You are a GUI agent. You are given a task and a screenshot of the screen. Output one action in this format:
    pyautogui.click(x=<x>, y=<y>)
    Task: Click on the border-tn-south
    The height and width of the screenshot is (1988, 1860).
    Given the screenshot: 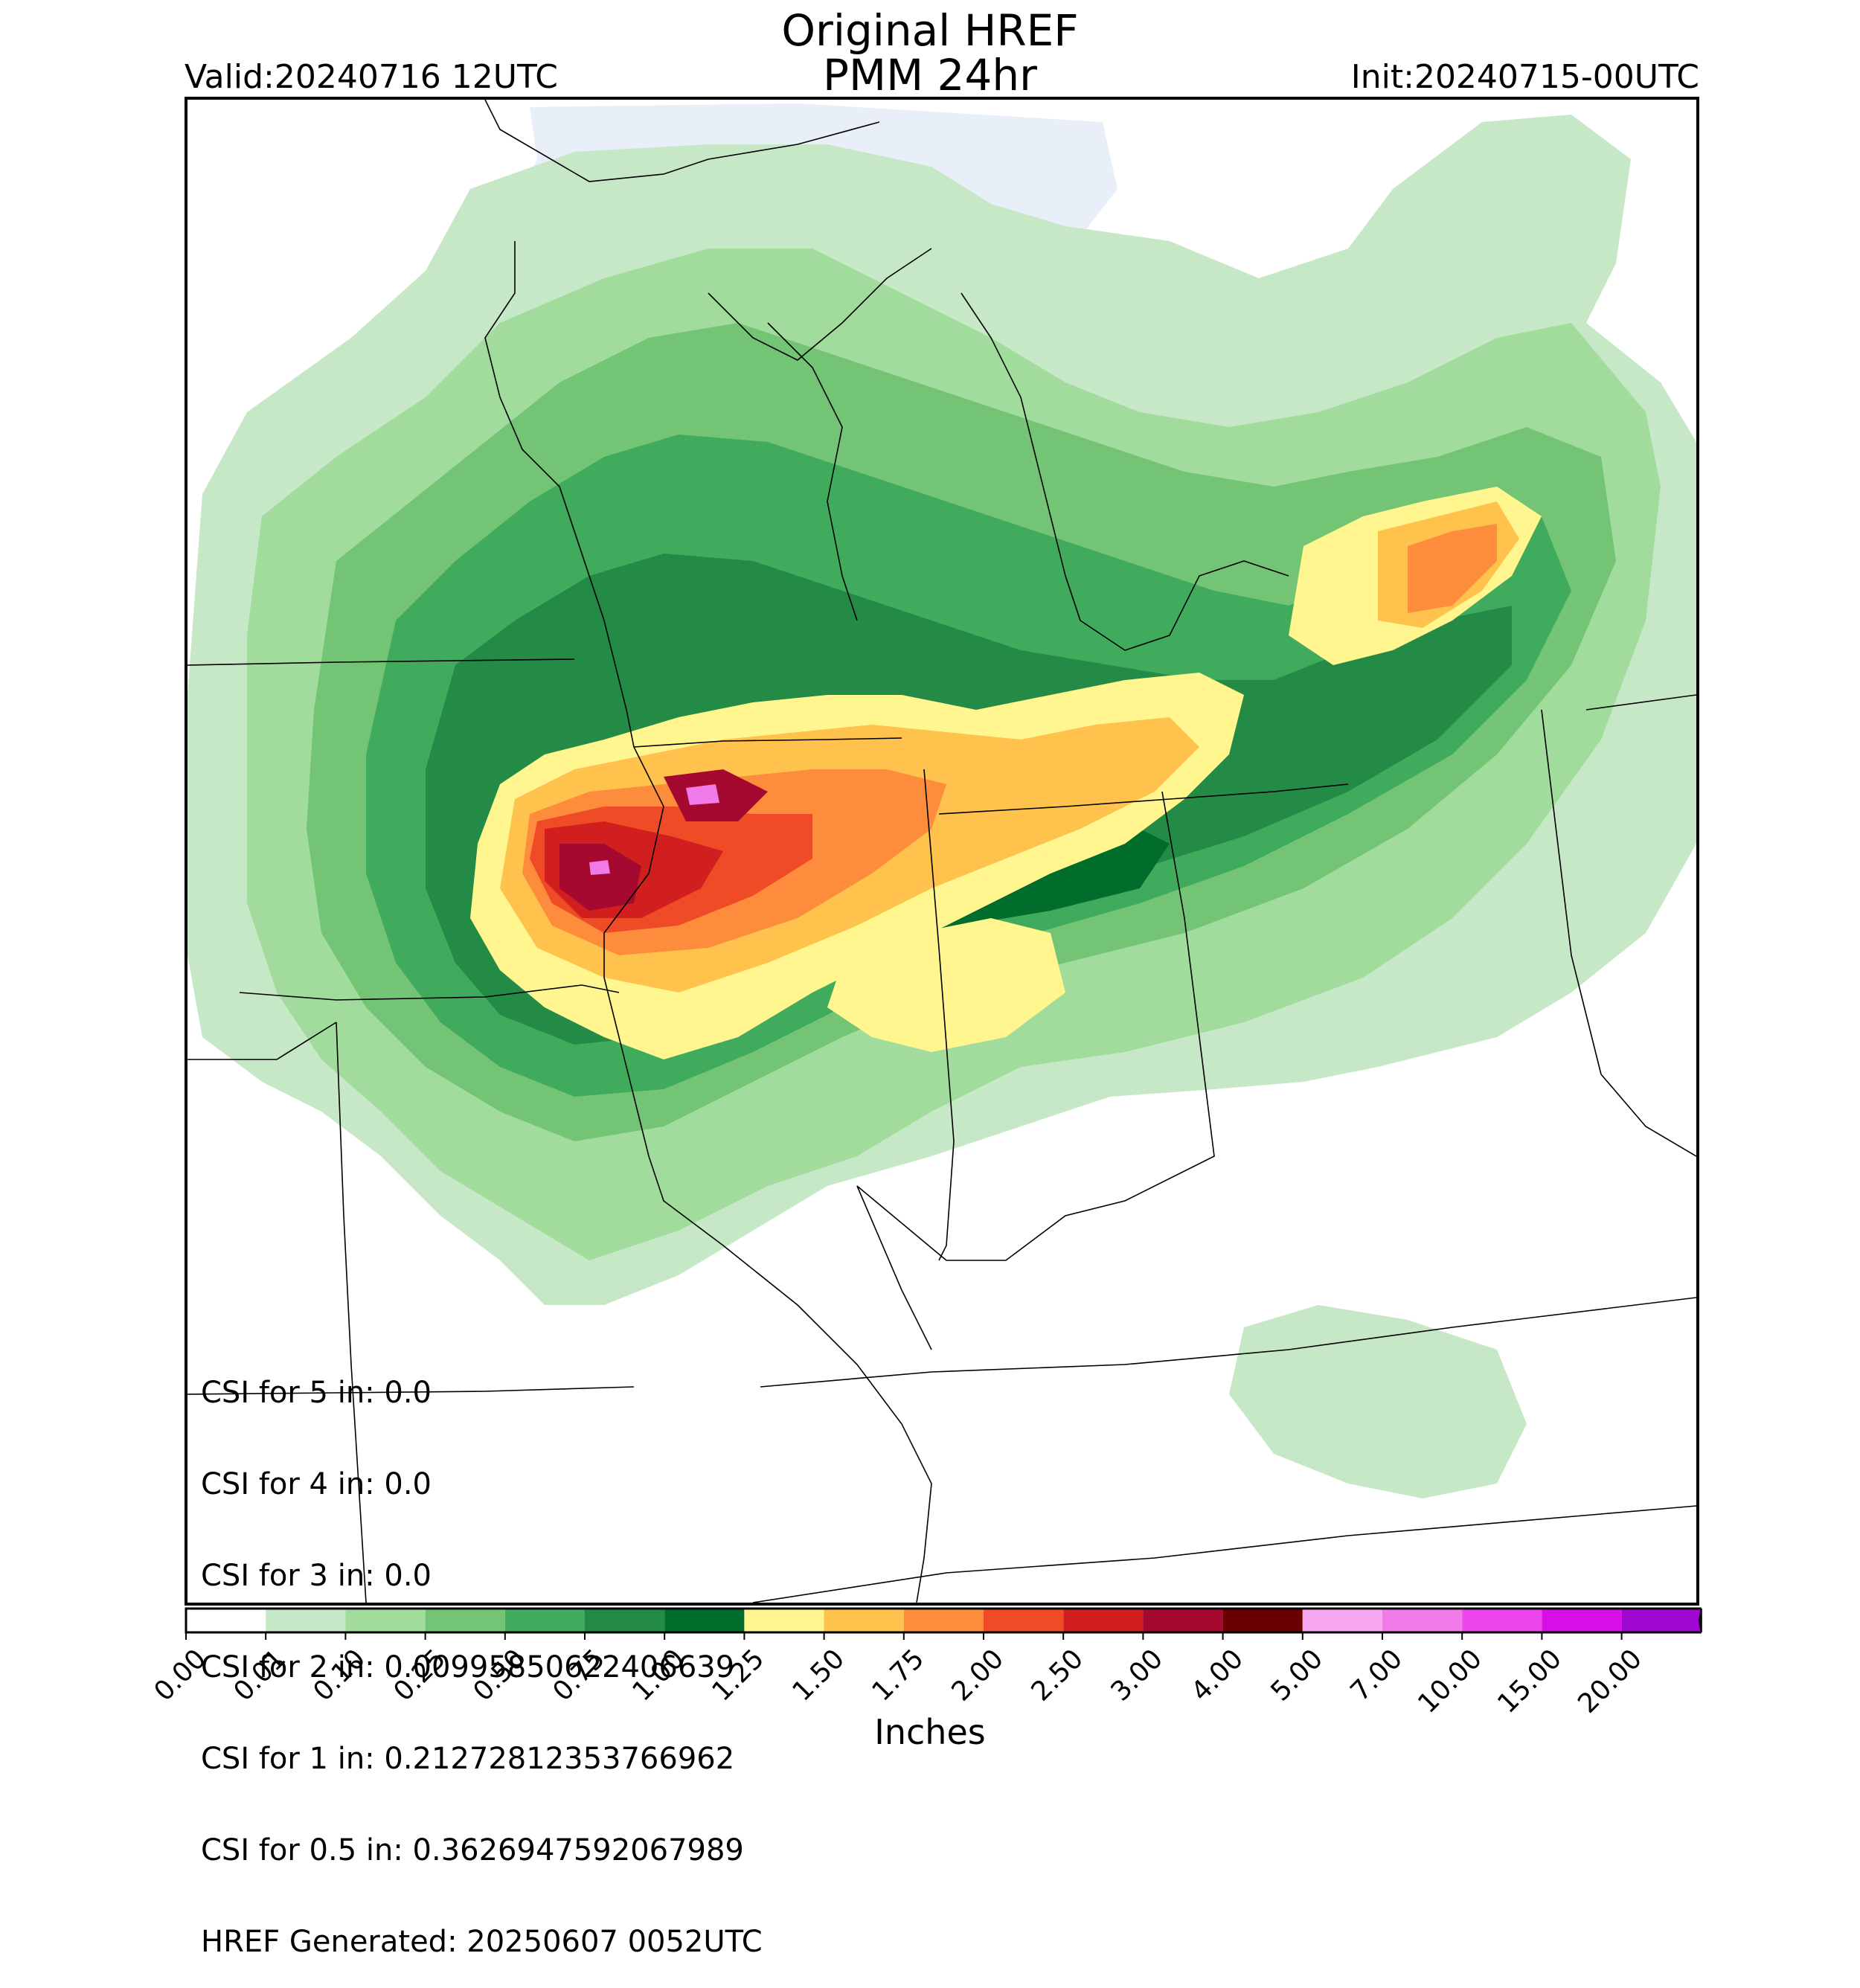 What is the action you would take?
    pyautogui.click(x=1224, y=1554)
    